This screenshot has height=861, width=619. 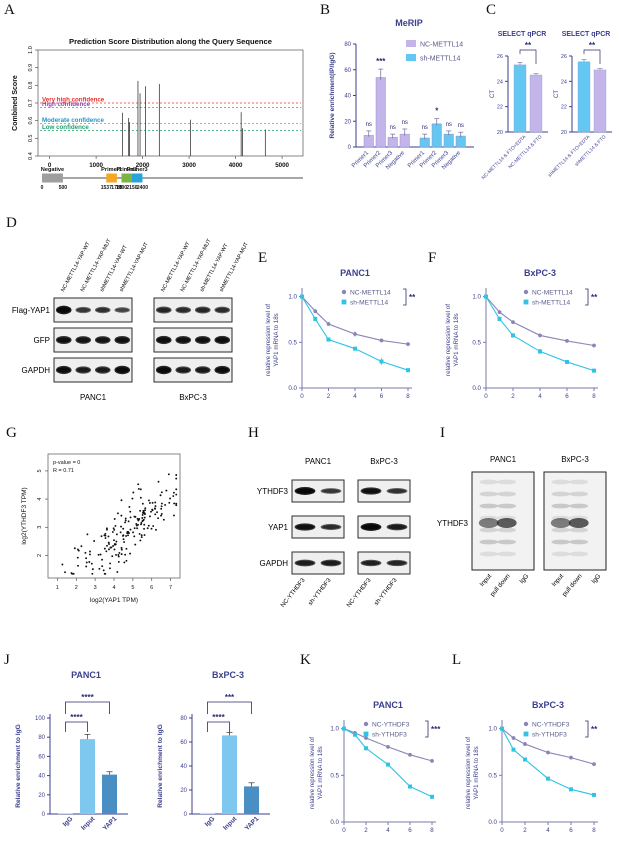 What do you see at coordinates (410, 830) in the screenshot?
I see `panelK-xtick: 6` at bounding box center [410, 830].